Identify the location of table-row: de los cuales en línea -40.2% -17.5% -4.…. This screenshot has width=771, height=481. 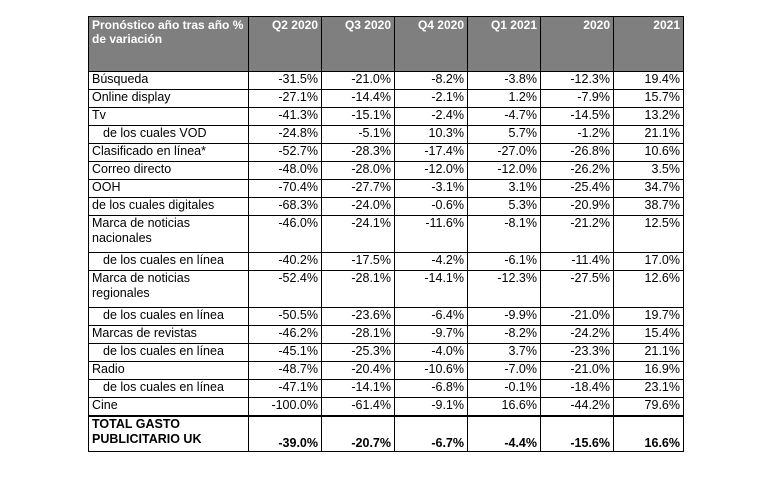
(386, 261).